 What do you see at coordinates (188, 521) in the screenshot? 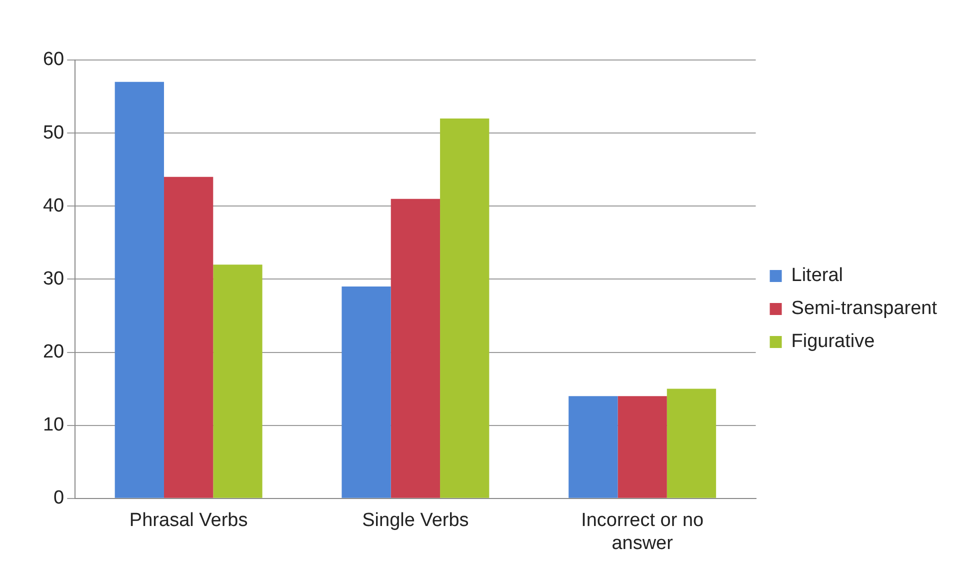
I see `x-tick-label: Phrasal Verbs` at bounding box center [188, 521].